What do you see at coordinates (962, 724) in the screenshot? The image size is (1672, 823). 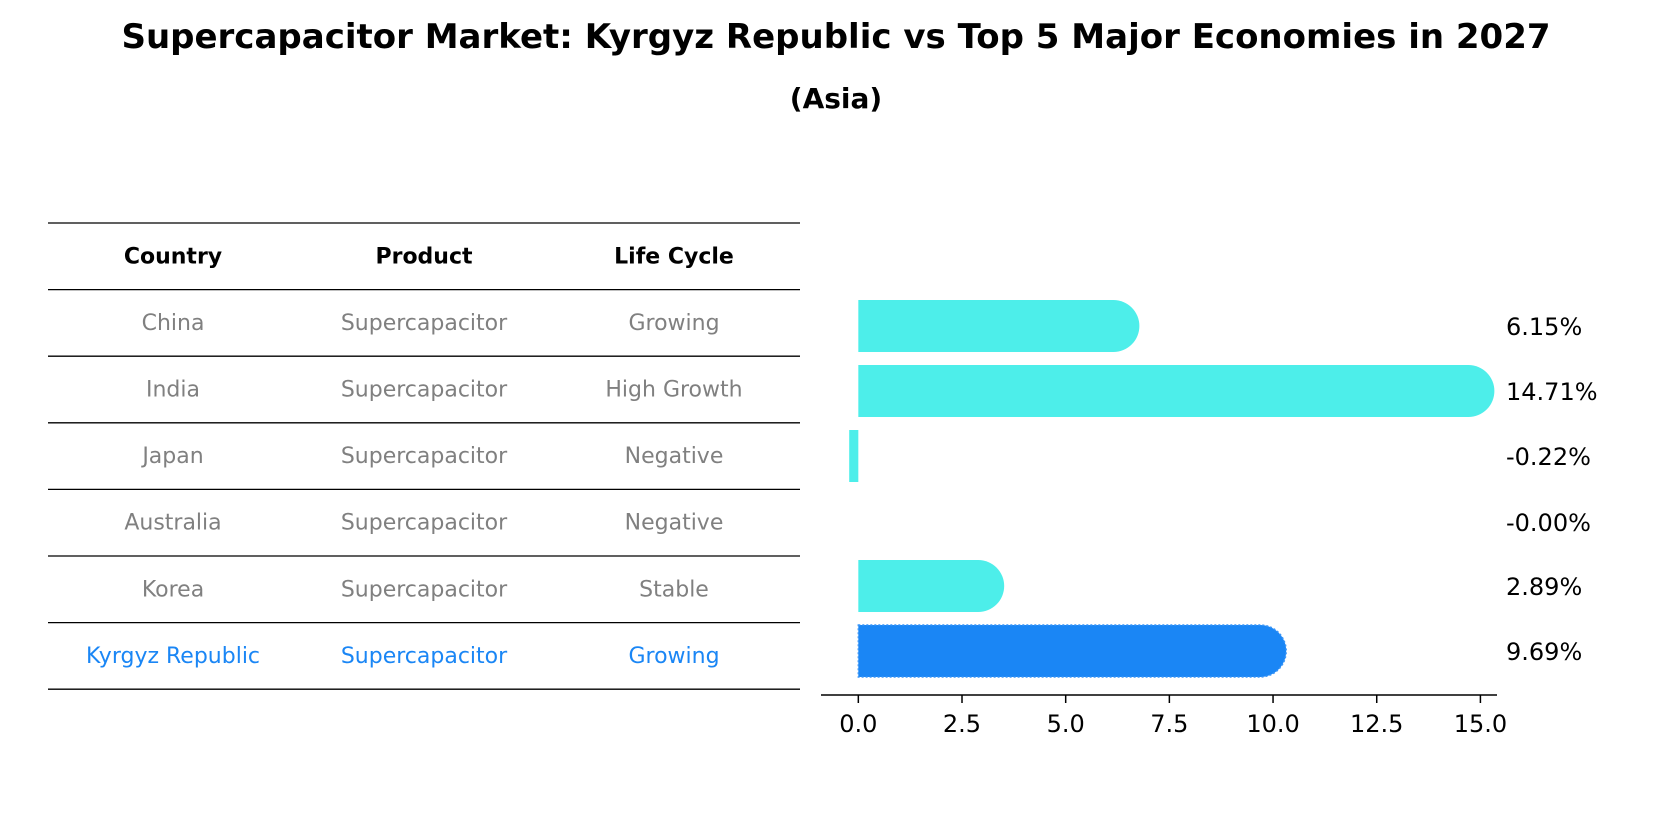 I see `x-tick-label: 2.5` at bounding box center [962, 724].